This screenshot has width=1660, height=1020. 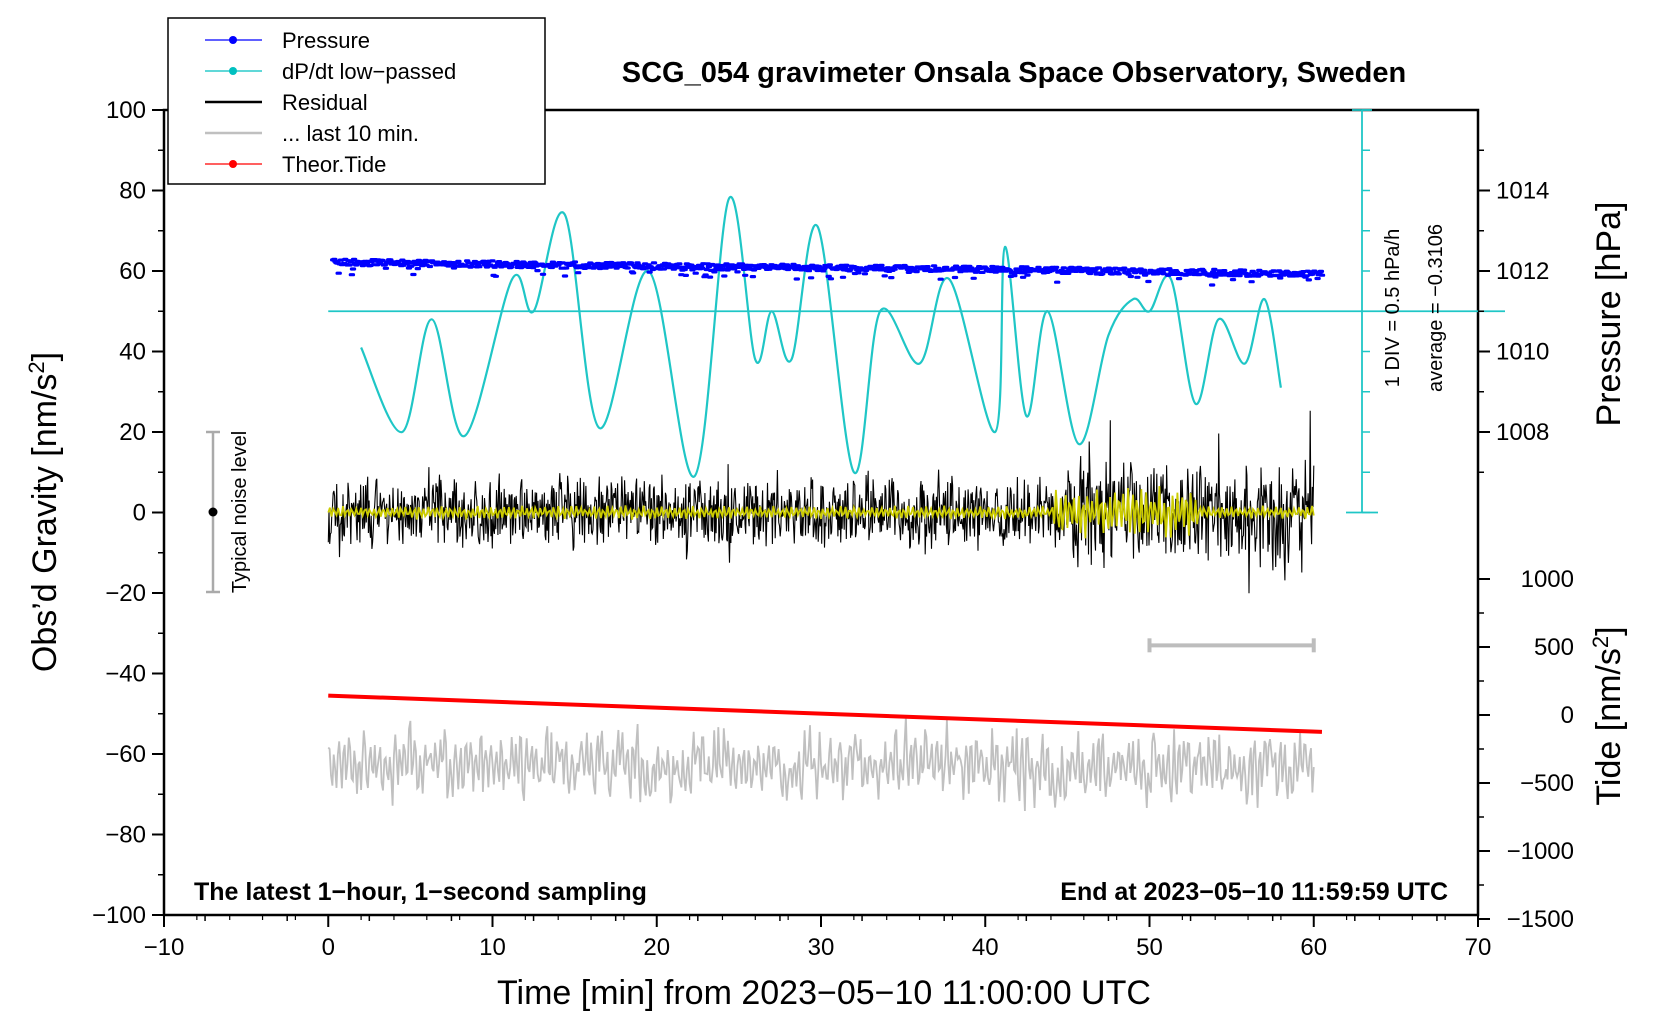 I want to click on x-tick-label: 50, so click(x=1149, y=947).